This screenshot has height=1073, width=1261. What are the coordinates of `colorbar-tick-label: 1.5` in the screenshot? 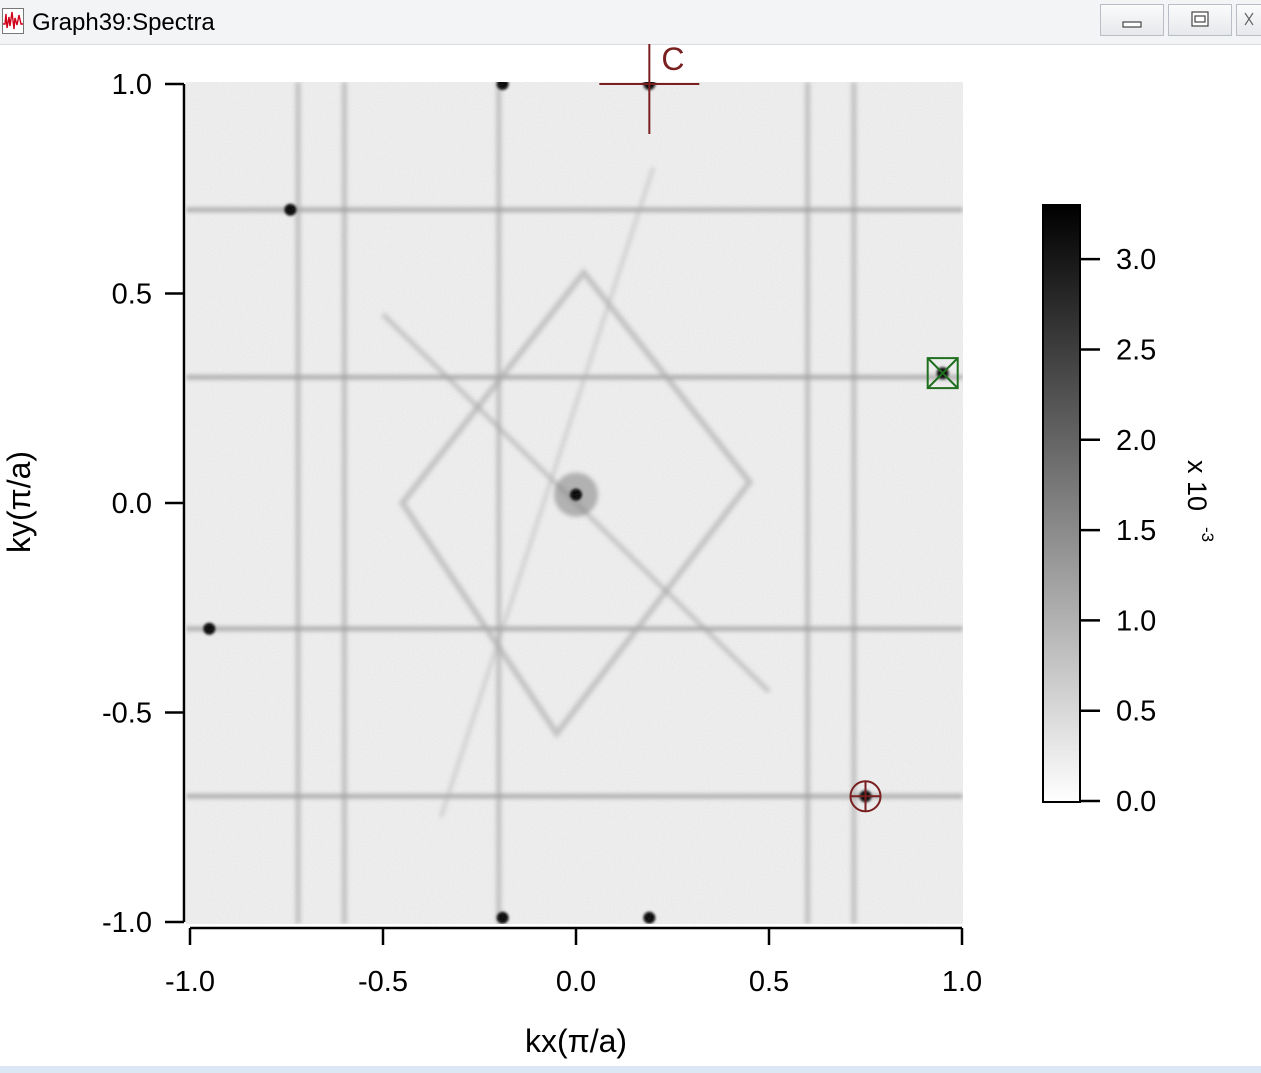 It's located at (1136, 531).